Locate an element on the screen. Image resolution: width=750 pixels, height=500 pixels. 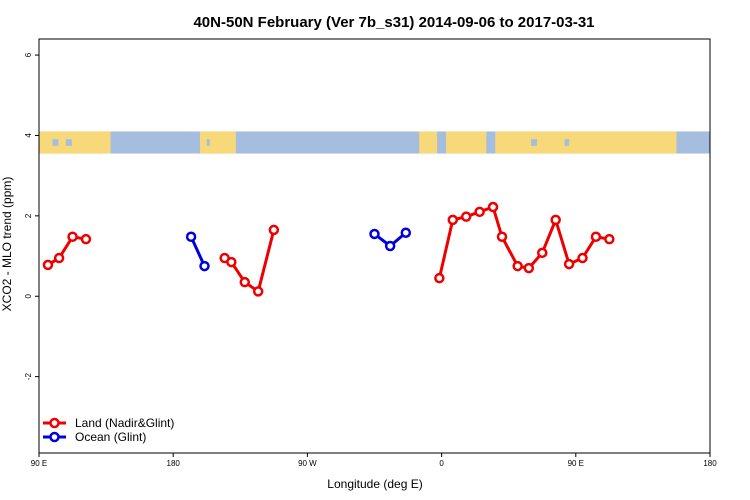
legend-label: Land (Nadir&Glint) is located at coordinates (124, 423).